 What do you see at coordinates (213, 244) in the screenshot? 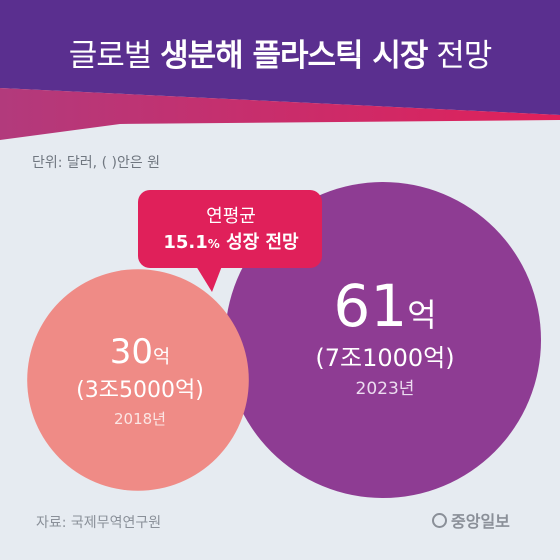
I see `percent-sign: %` at bounding box center [213, 244].